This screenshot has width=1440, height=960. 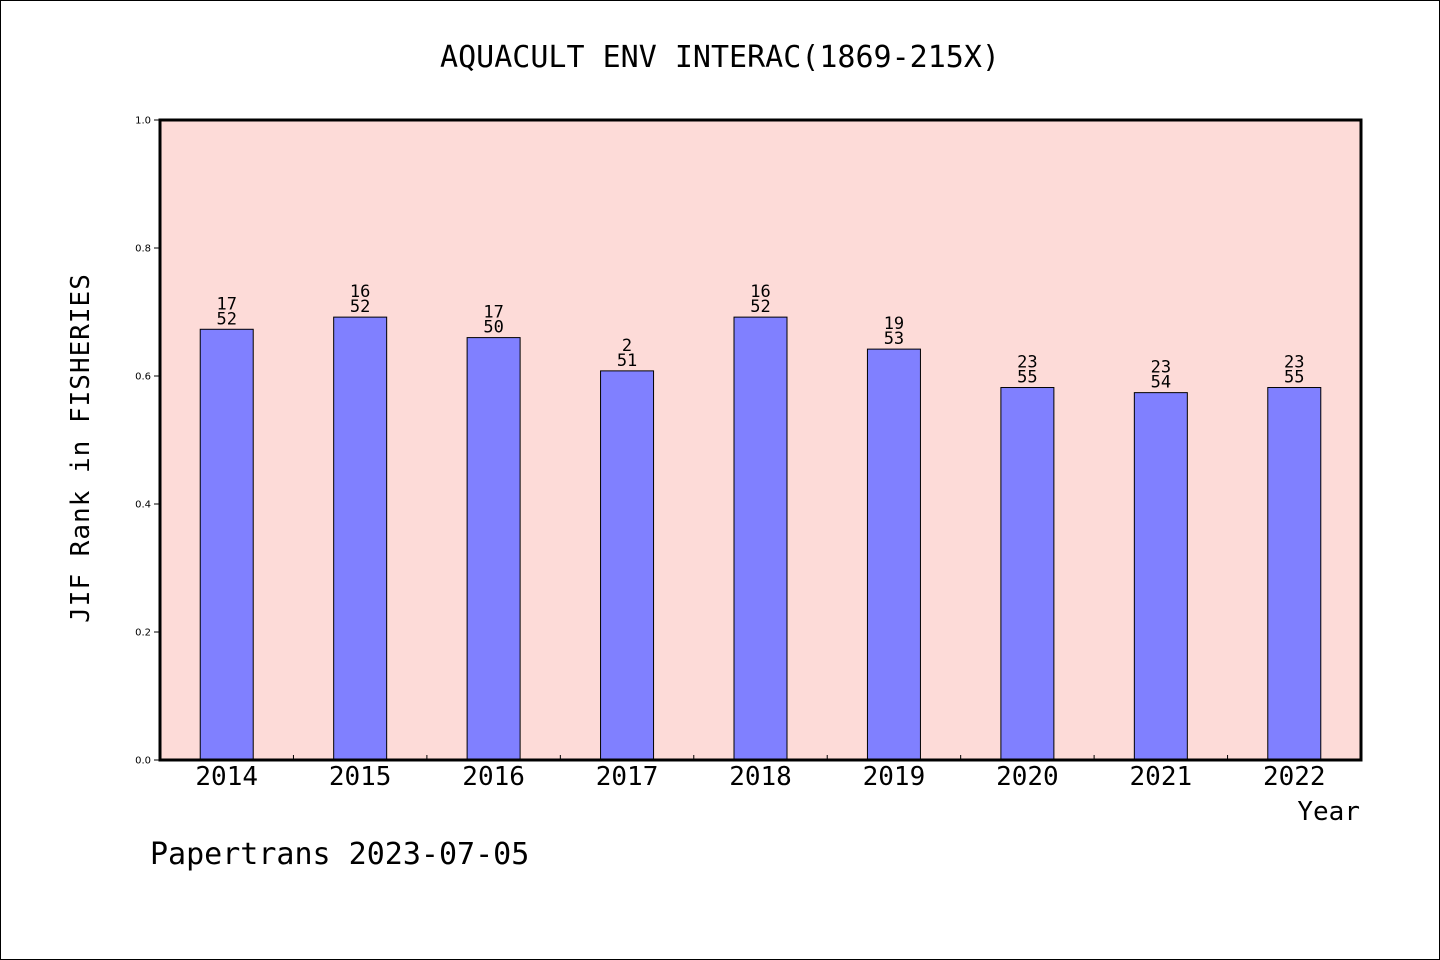 I want to click on x-tick-label: 2016, so click(x=493, y=777).